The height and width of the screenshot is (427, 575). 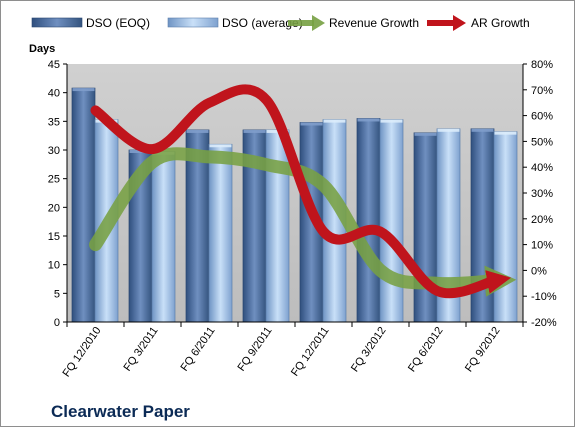 I want to click on y2-tick-label-1: -10%, so click(x=544, y=297).